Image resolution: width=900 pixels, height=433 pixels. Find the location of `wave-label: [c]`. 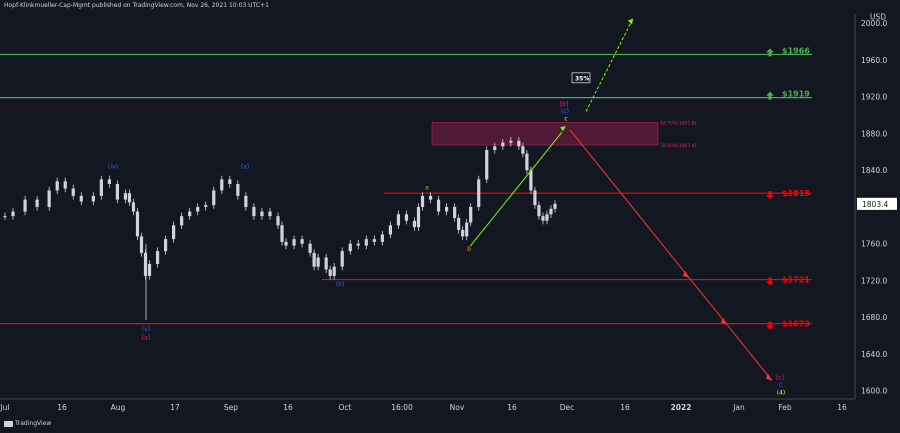

wave-label: [c] is located at coordinates (780, 378).